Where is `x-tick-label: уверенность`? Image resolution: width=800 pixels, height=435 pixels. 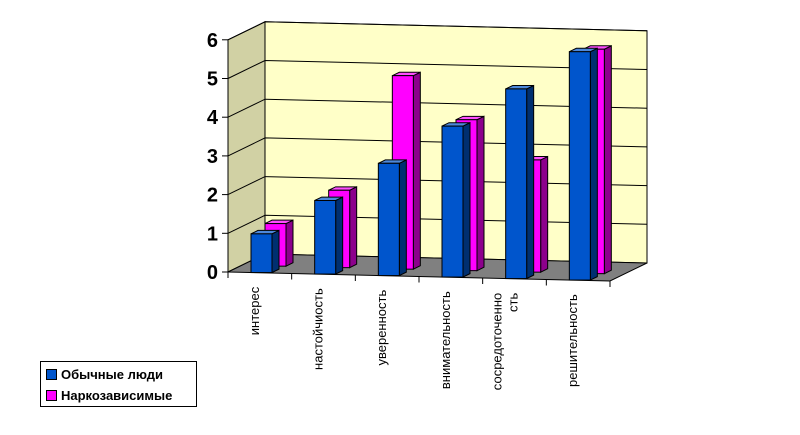 x-tick-label: уверенность is located at coordinates (381, 328).